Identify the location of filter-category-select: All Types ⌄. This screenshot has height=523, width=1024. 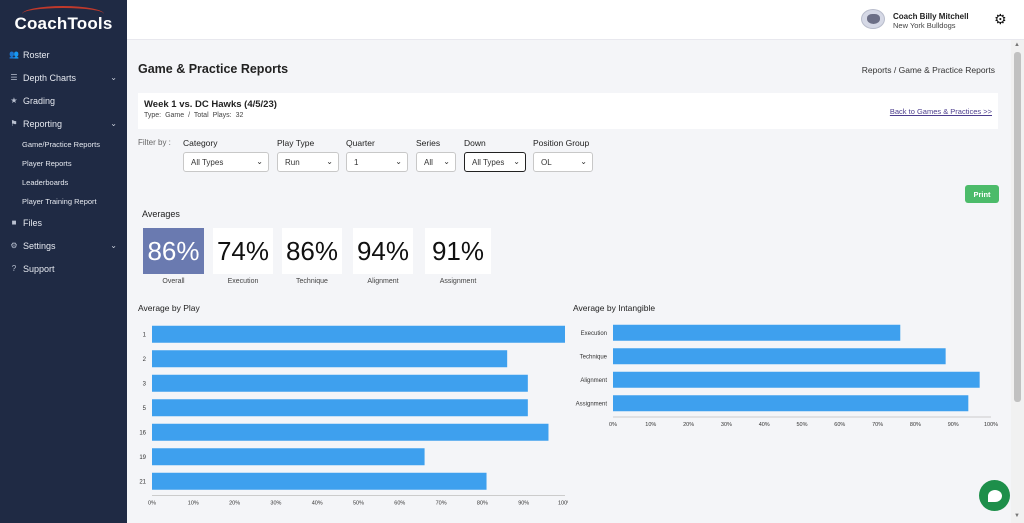
(226, 162).